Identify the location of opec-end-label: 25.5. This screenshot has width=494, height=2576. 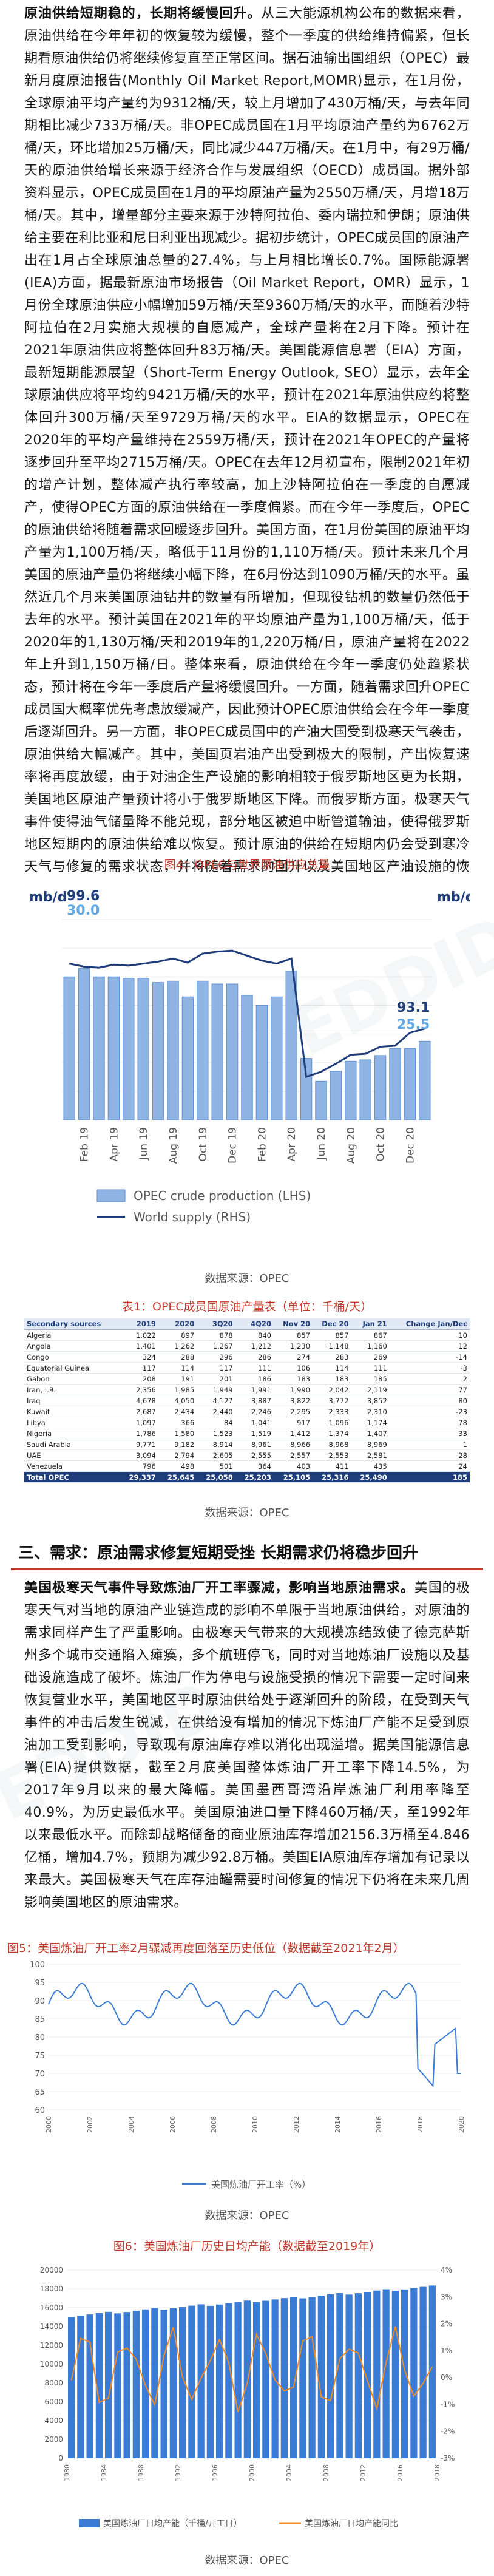
(413, 1024).